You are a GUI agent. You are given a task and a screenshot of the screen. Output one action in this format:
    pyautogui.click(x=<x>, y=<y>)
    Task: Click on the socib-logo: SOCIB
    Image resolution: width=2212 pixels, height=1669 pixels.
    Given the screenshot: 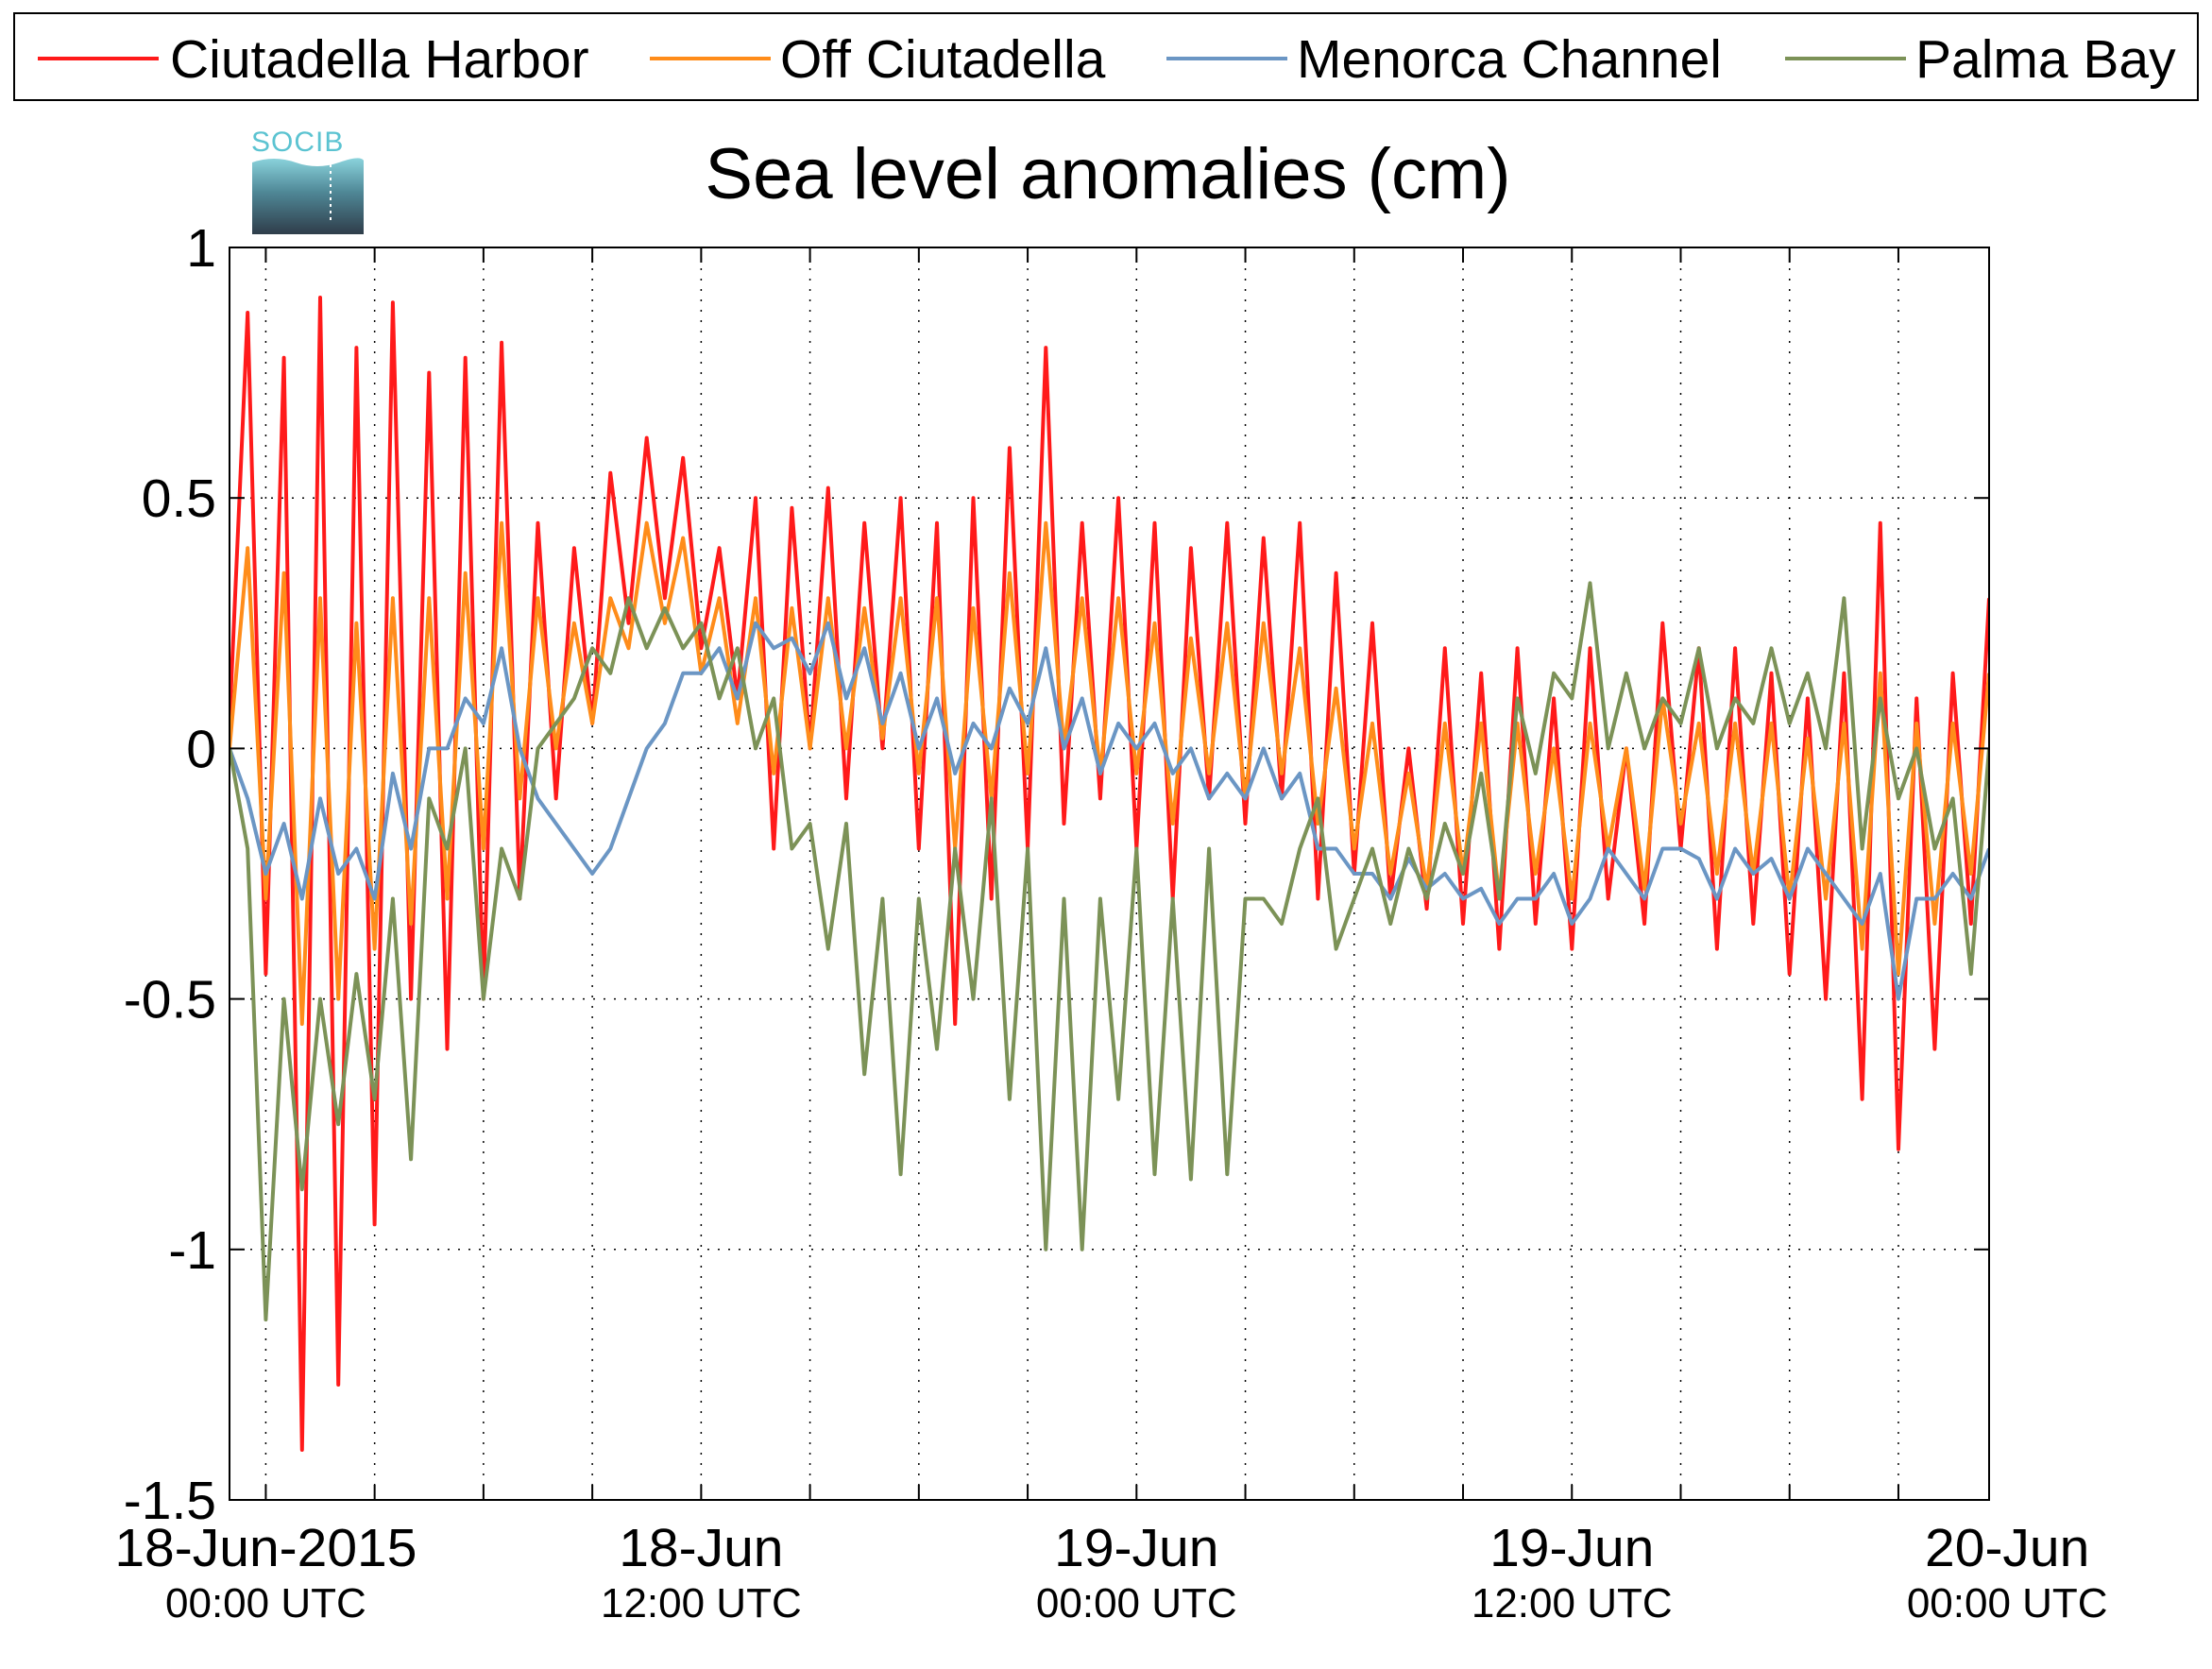 What is the action you would take?
    pyautogui.click(x=307, y=180)
    